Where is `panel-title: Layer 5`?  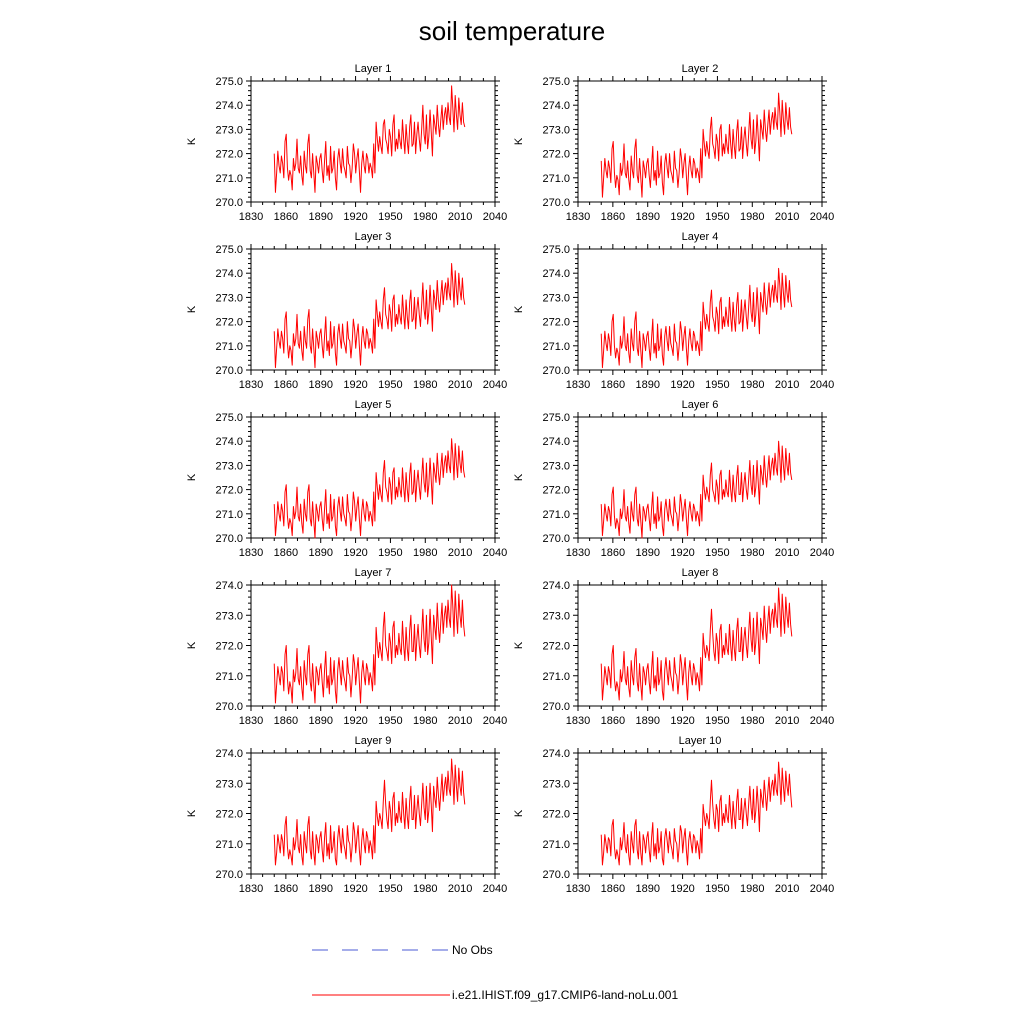 panel-title: Layer 5 is located at coordinates (373, 405).